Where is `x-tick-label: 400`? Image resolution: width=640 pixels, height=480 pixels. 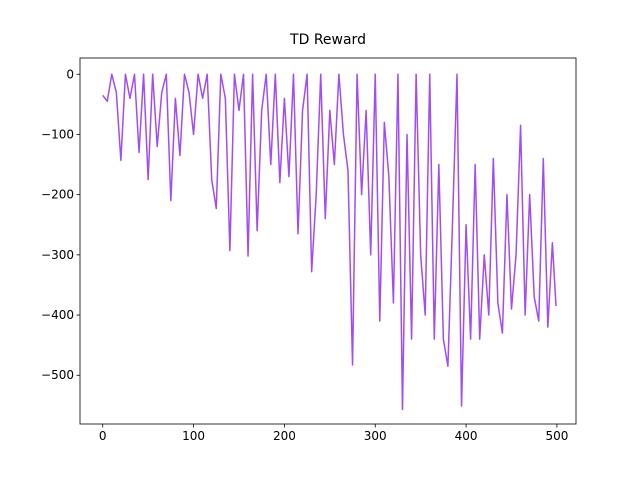
x-tick-label: 400 is located at coordinates (466, 436).